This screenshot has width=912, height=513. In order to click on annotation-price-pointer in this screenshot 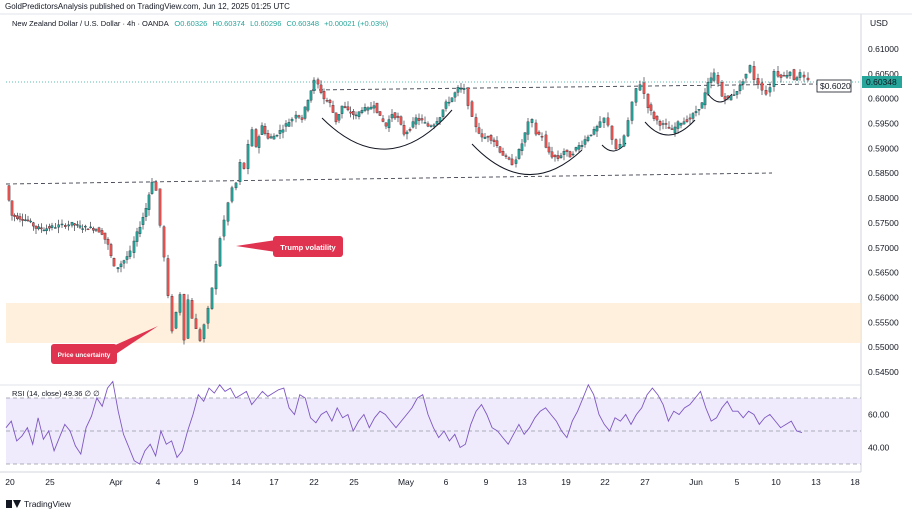, I will do `click(131, 342)`.